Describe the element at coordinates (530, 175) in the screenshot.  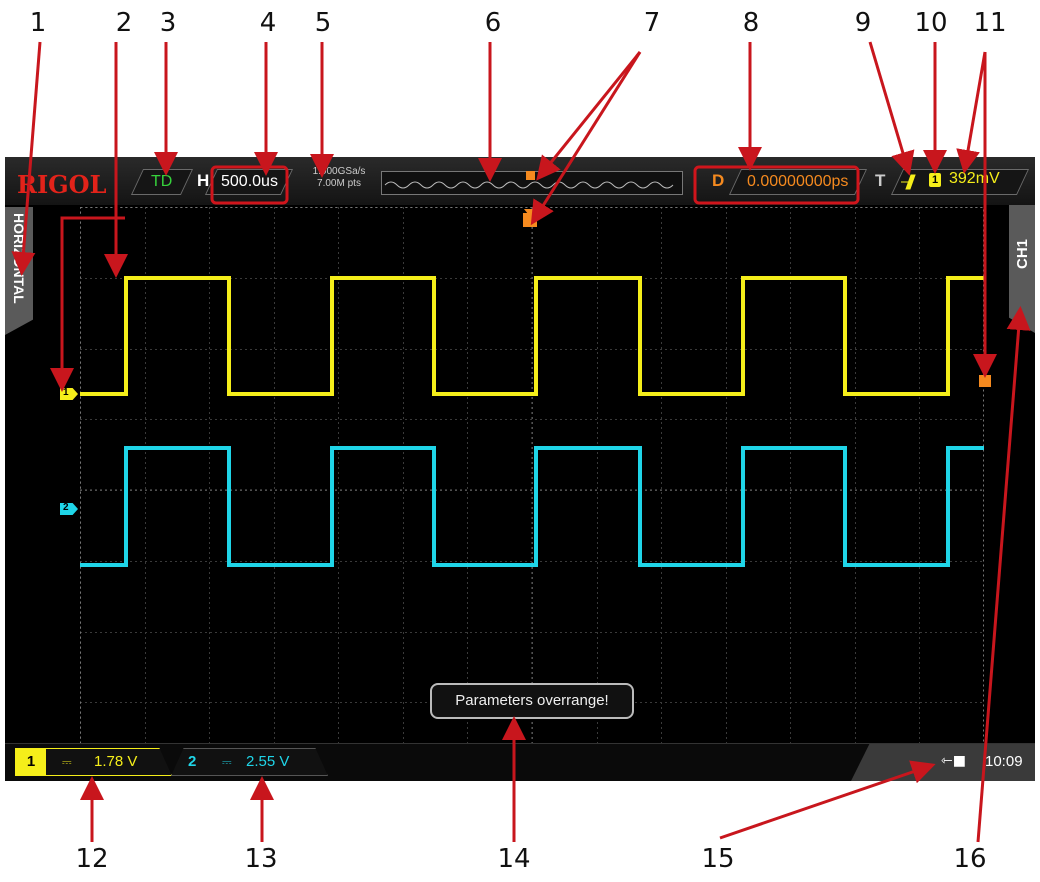
I see `memory-trigger-marker-icon` at that location.